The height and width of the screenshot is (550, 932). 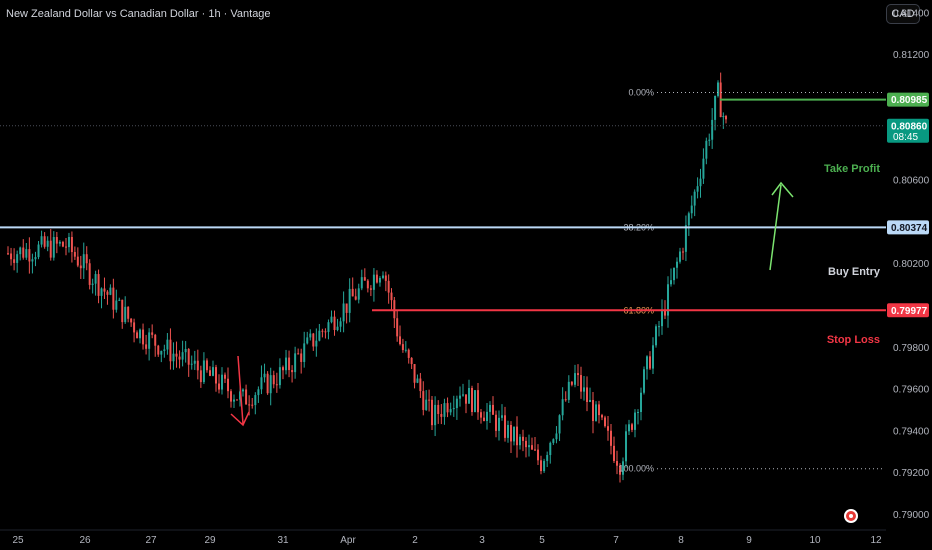 What do you see at coordinates (911, 390) in the screenshot?
I see `price-tick-label: 0.79600` at bounding box center [911, 390].